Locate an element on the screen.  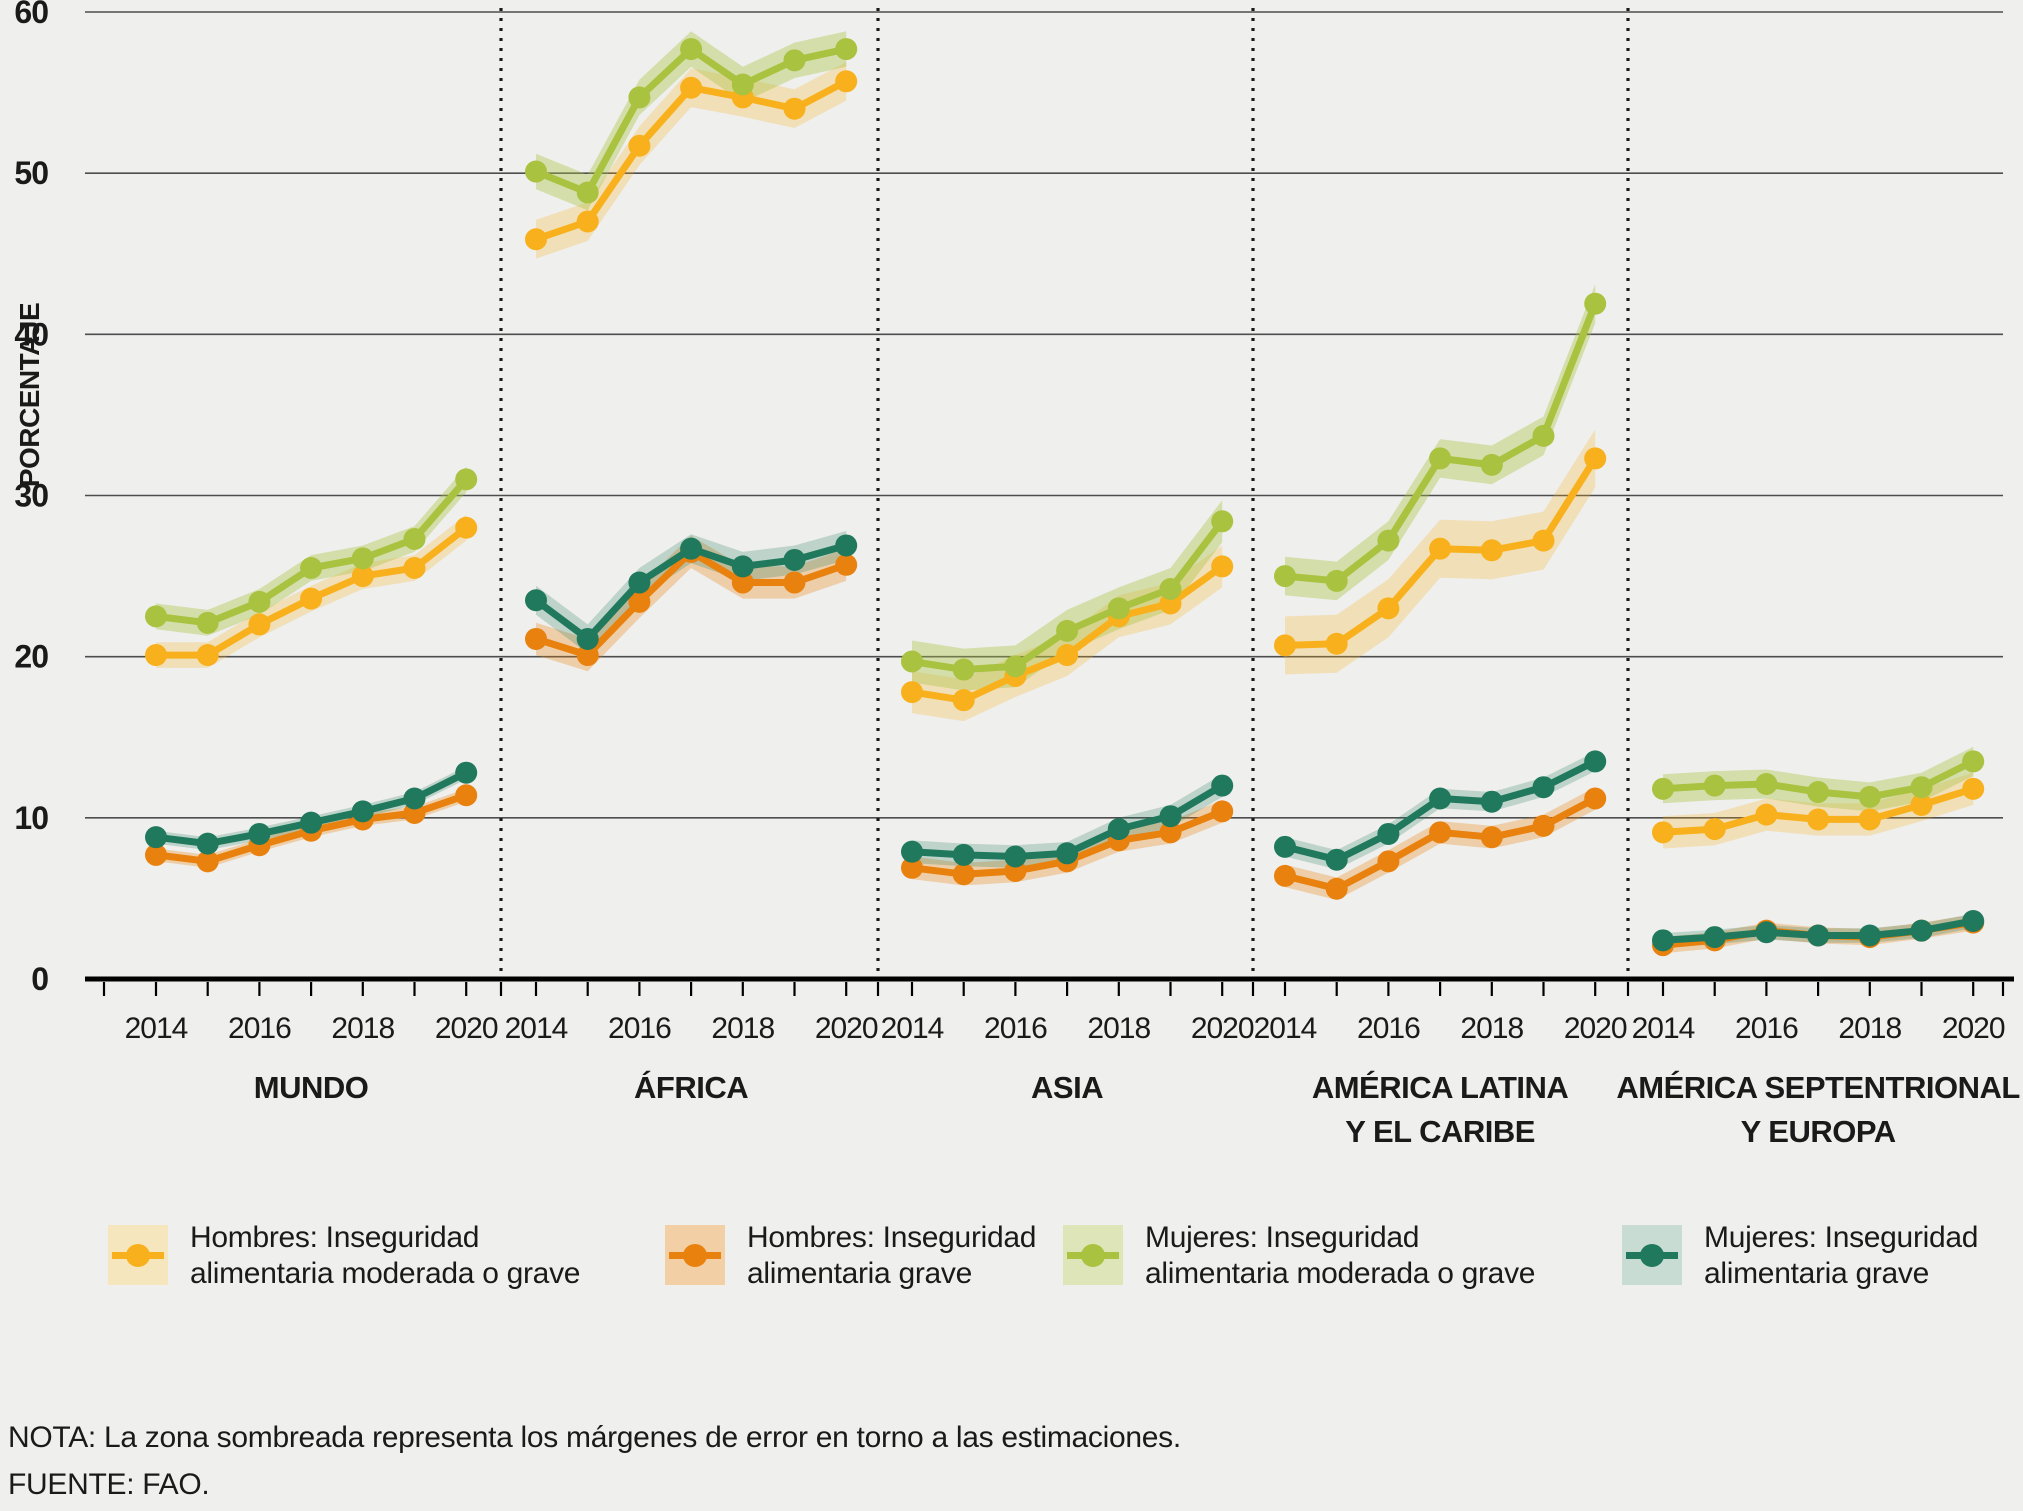
data-point-mujeres_moderada_o_grave-asia-2017 is located at coordinates (1067, 630).